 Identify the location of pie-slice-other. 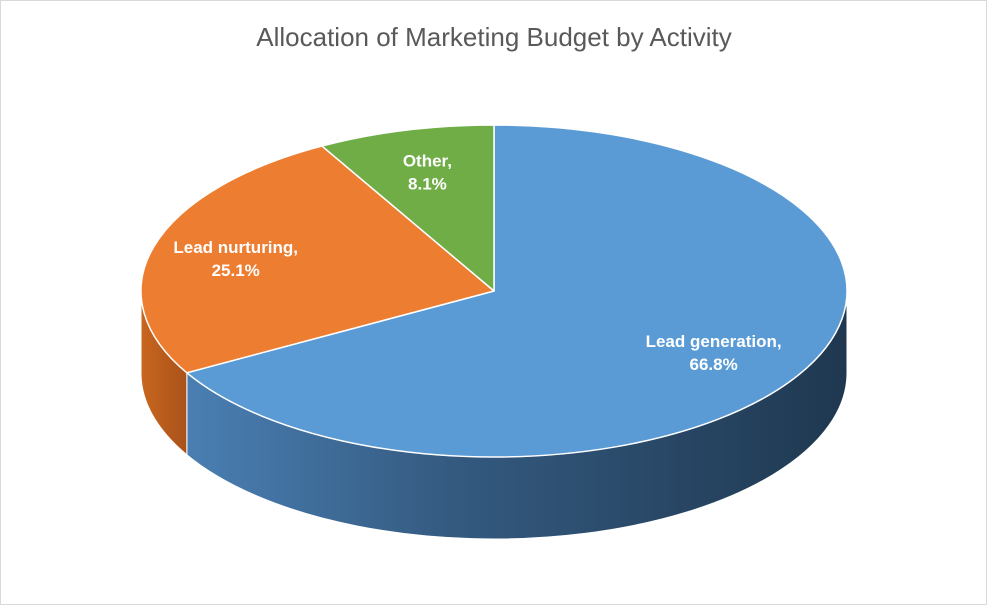
(408, 208).